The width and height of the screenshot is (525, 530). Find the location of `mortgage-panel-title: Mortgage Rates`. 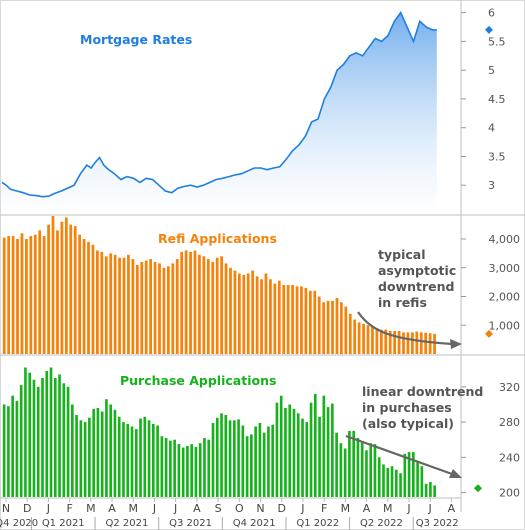

mortgage-panel-title: Mortgage Rates is located at coordinates (136, 39).